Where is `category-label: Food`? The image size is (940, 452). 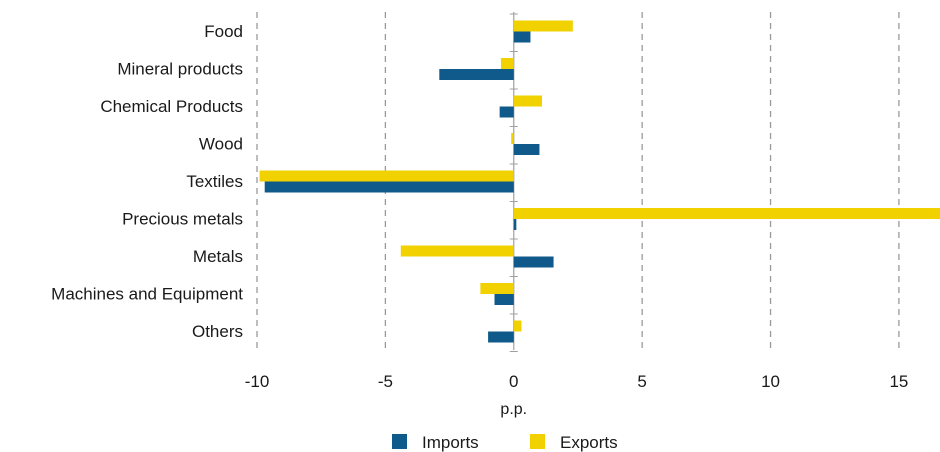 category-label: Food is located at coordinates (223, 31).